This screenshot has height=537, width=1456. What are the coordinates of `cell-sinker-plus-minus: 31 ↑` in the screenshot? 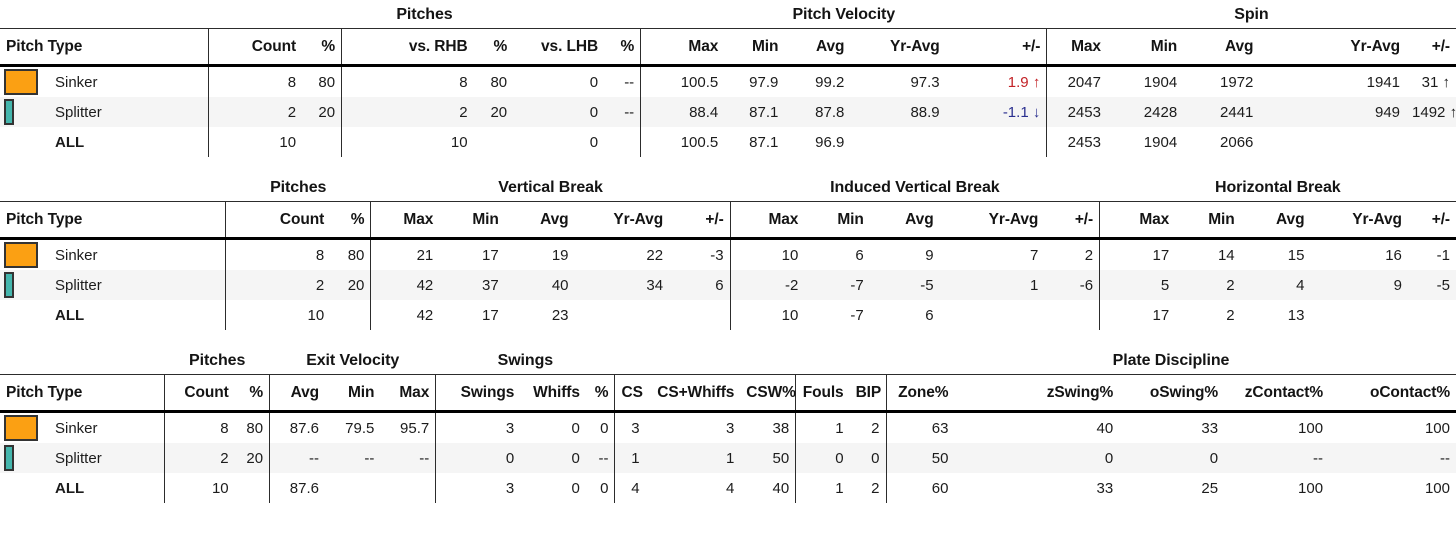 It's located at (1435, 82).